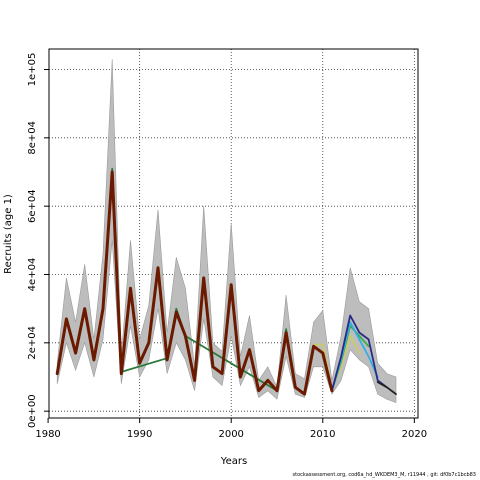 The height and width of the screenshot is (480, 480). What do you see at coordinates (47, 434) in the screenshot?
I see `x-tick-label: 1980` at bounding box center [47, 434].